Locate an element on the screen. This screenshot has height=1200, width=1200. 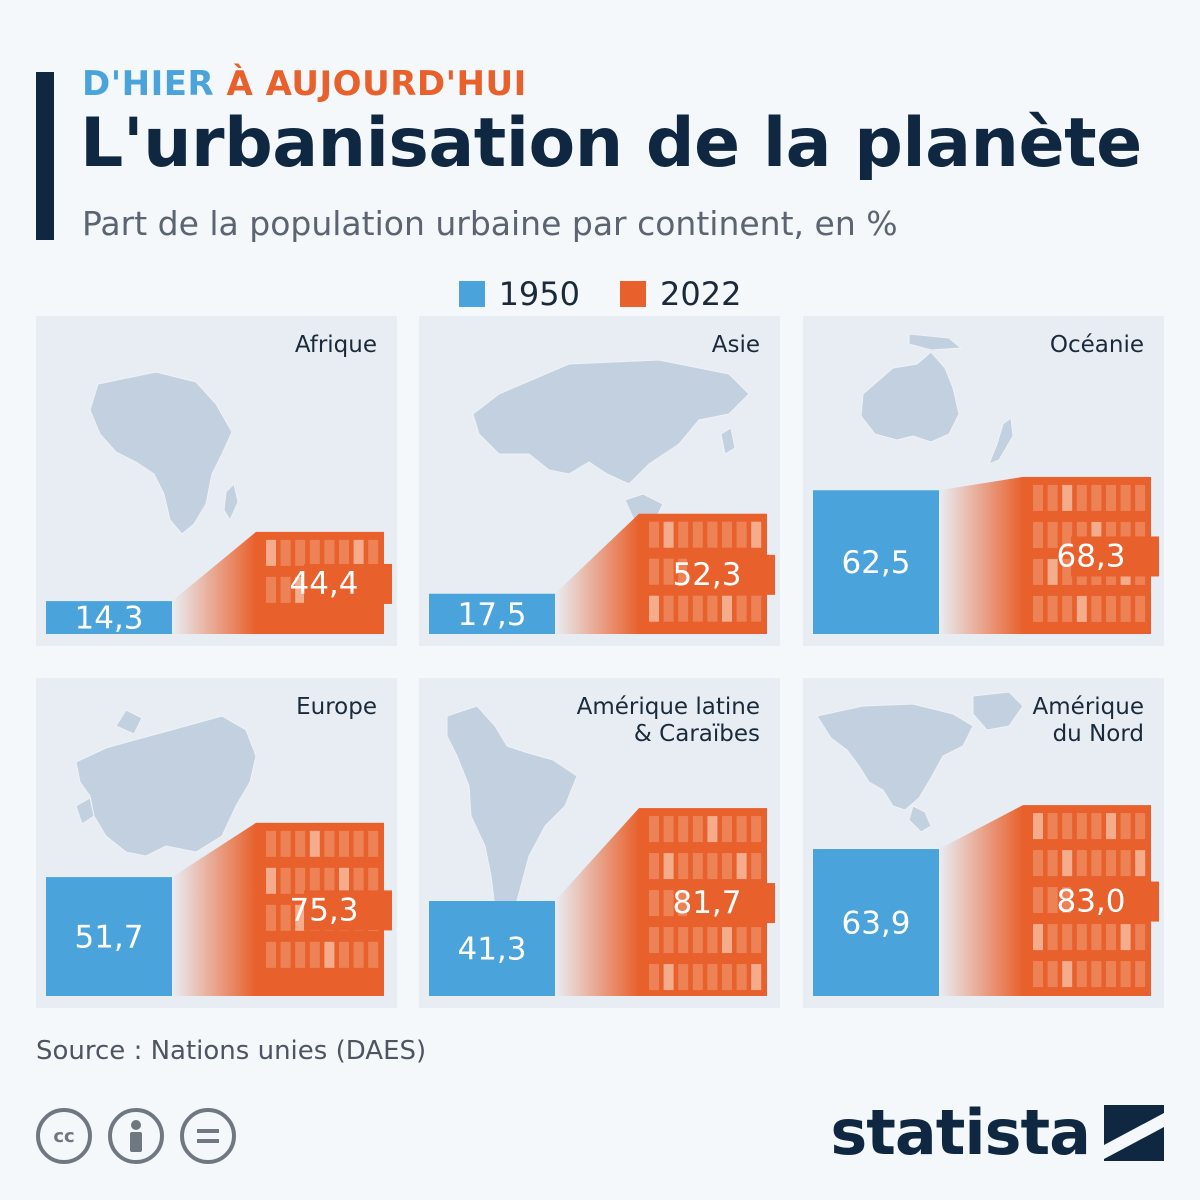
value-label-2022: 81,7 is located at coordinates (706, 903).